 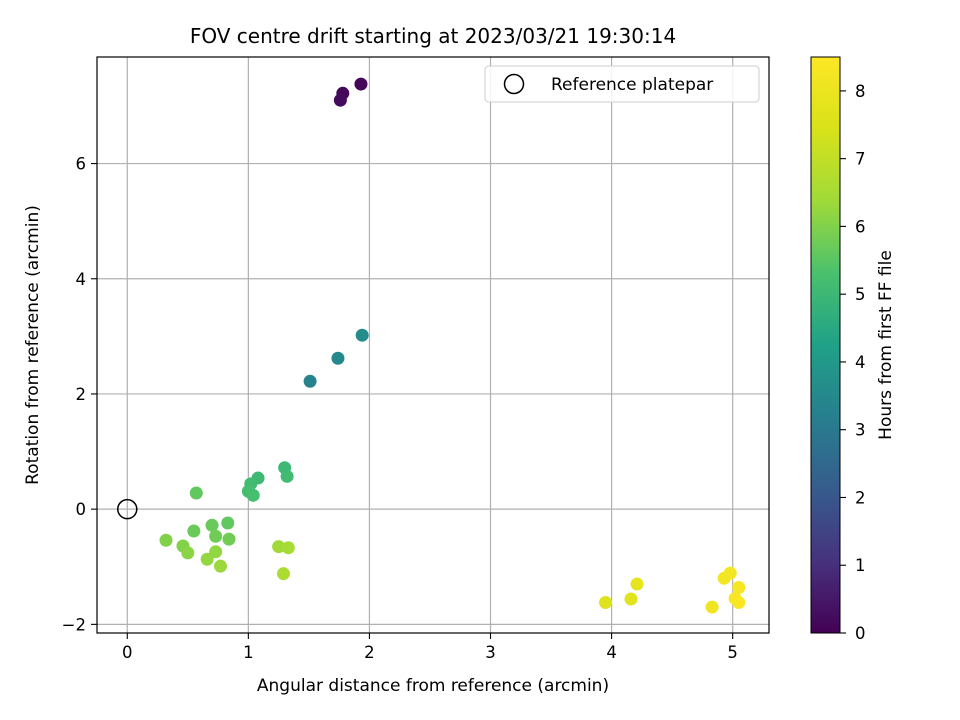 I want to click on colorbar-tick-label: 7, so click(x=860, y=159).